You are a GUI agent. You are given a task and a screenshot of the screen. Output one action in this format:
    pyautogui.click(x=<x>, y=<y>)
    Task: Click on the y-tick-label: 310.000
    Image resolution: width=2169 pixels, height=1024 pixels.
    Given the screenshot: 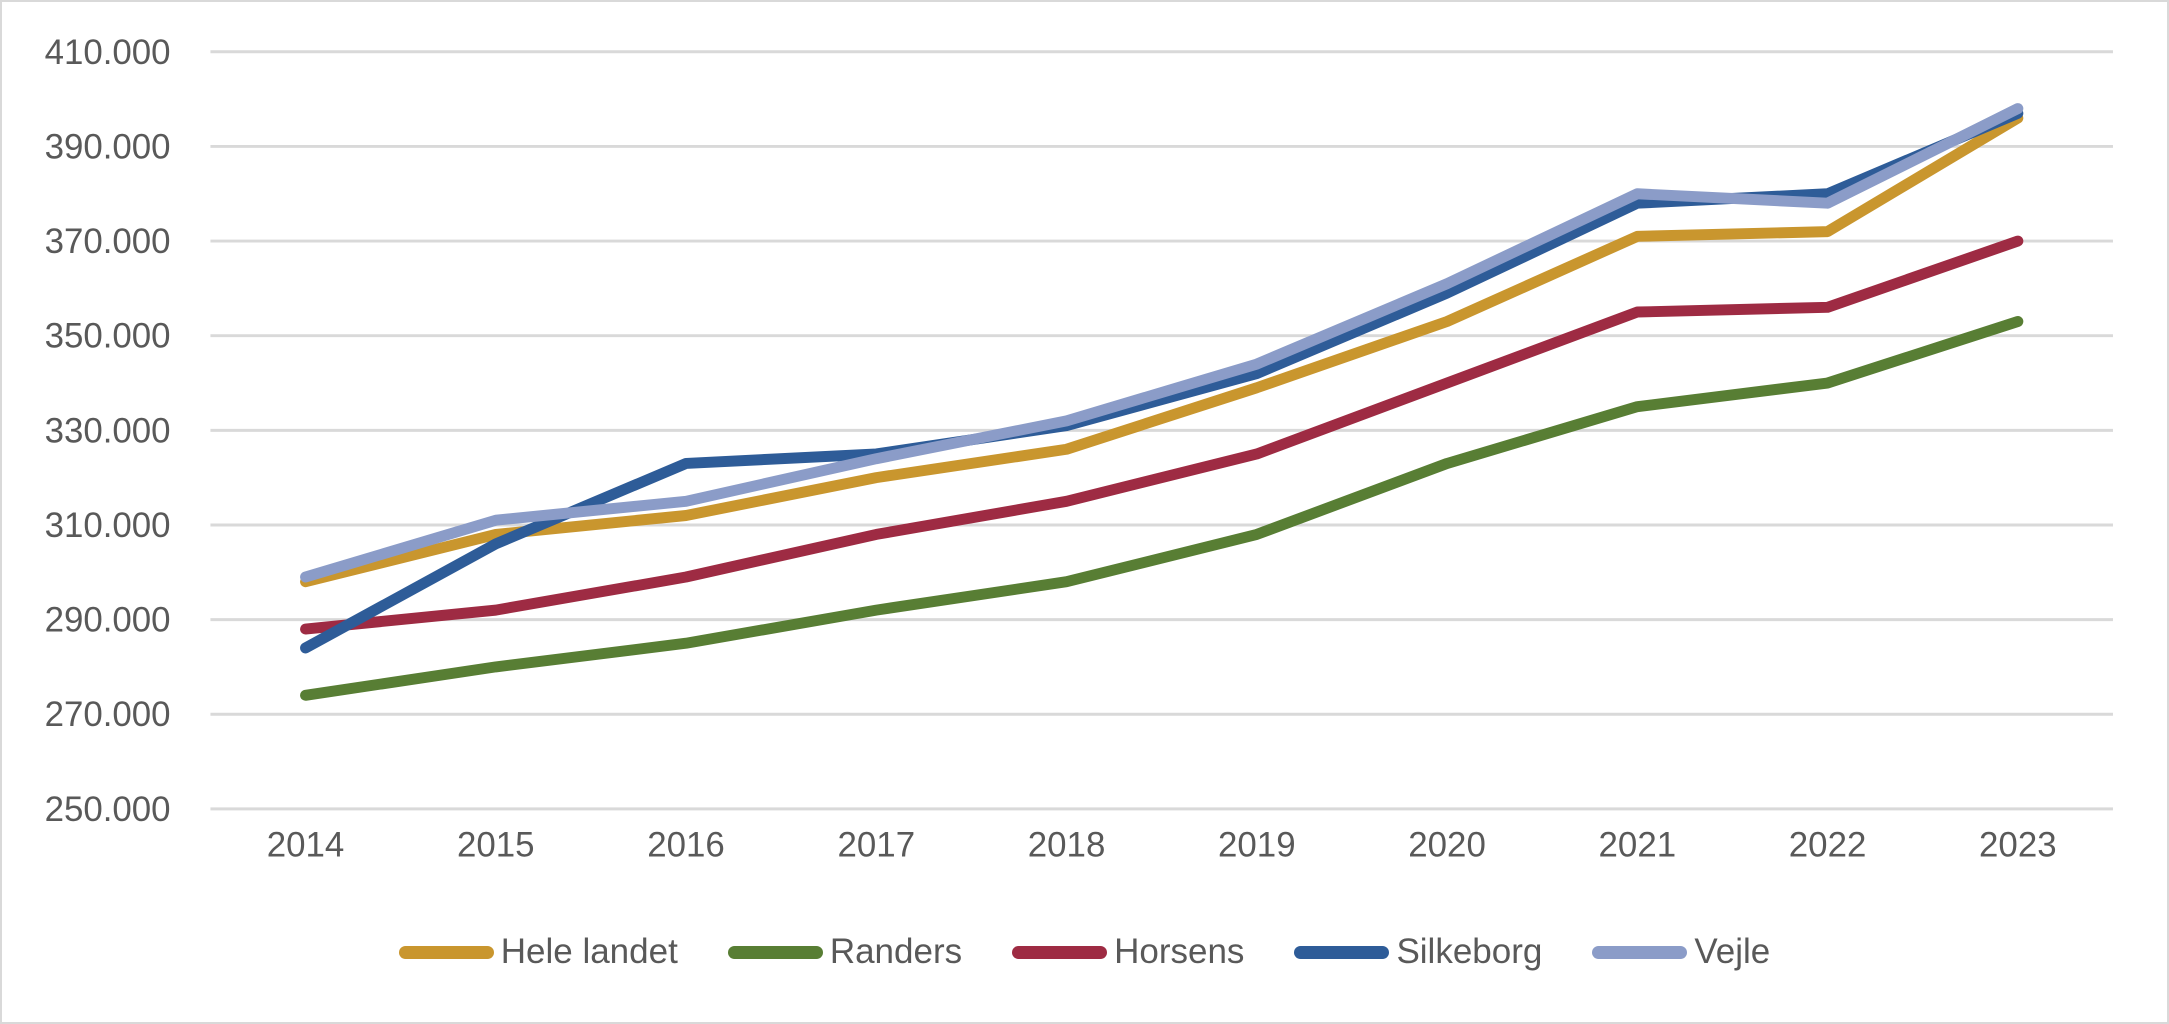 What is the action you would take?
    pyautogui.click(x=108, y=525)
    